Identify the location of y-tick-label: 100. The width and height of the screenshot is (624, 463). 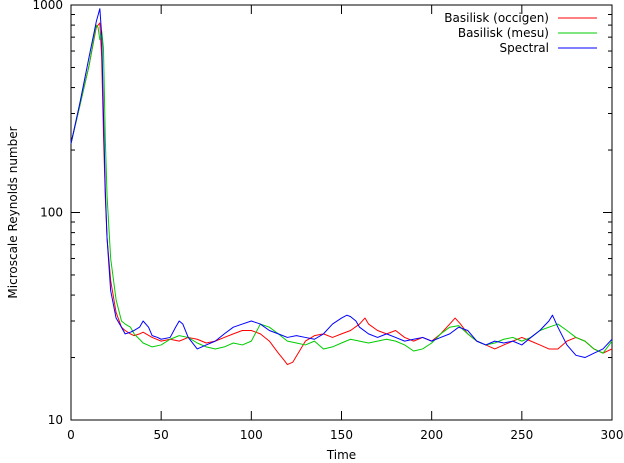
(51, 213).